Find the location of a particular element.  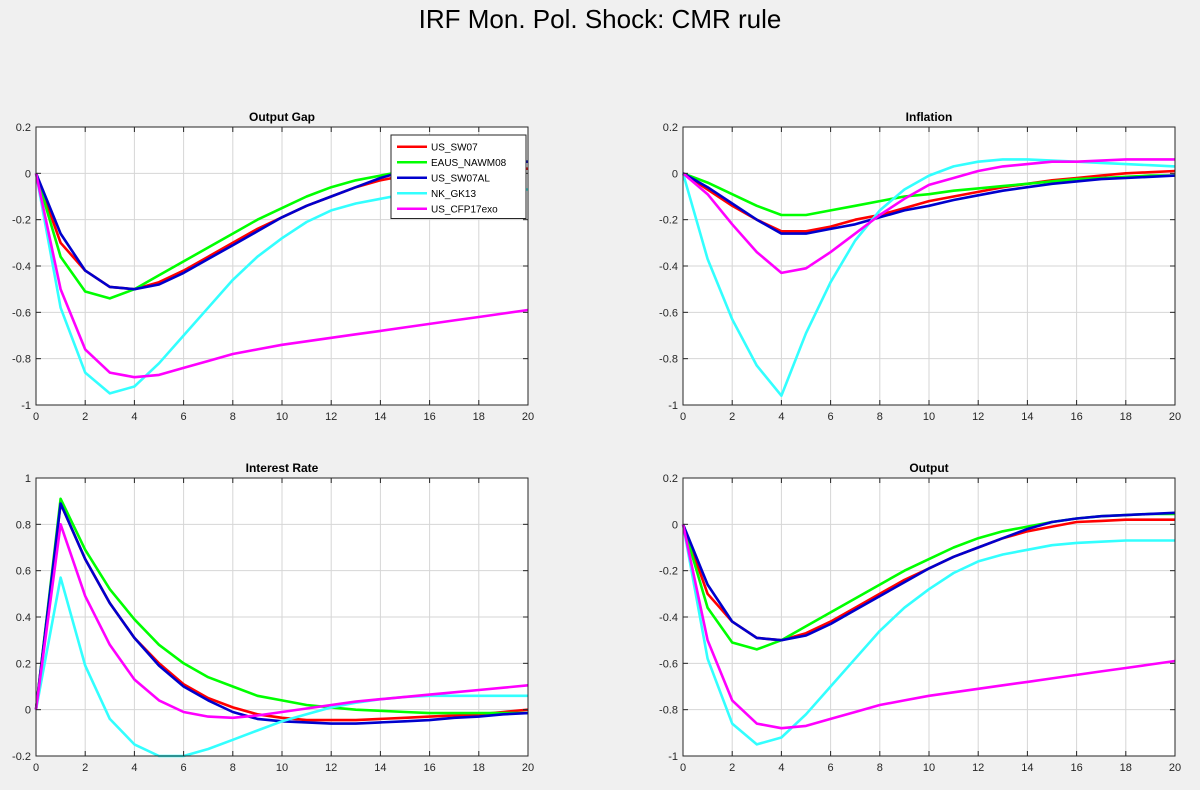

y-tick-label: 1 is located at coordinates (28, 479).